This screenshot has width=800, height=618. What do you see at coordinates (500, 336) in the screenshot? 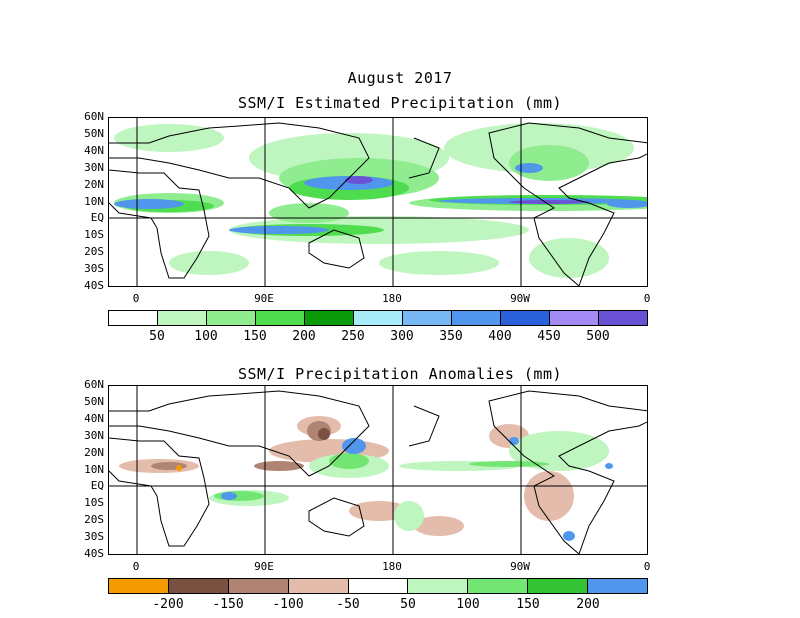
I see `colorbar-label: 400` at bounding box center [500, 336].